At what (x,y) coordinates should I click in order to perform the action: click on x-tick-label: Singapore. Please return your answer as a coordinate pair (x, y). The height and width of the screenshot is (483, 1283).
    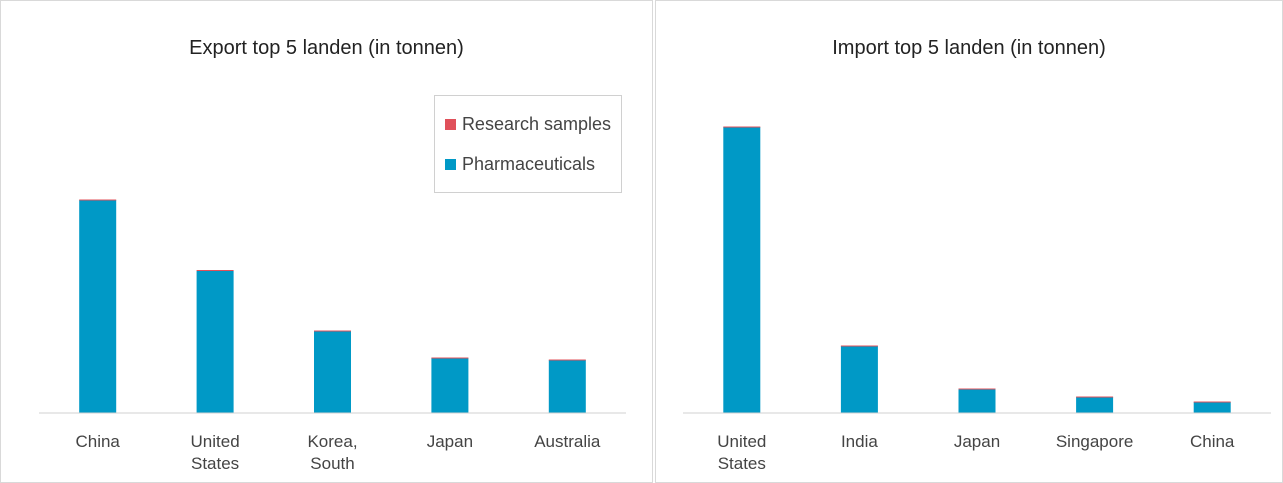
    Looking at the image, I should click on (1094, 441).